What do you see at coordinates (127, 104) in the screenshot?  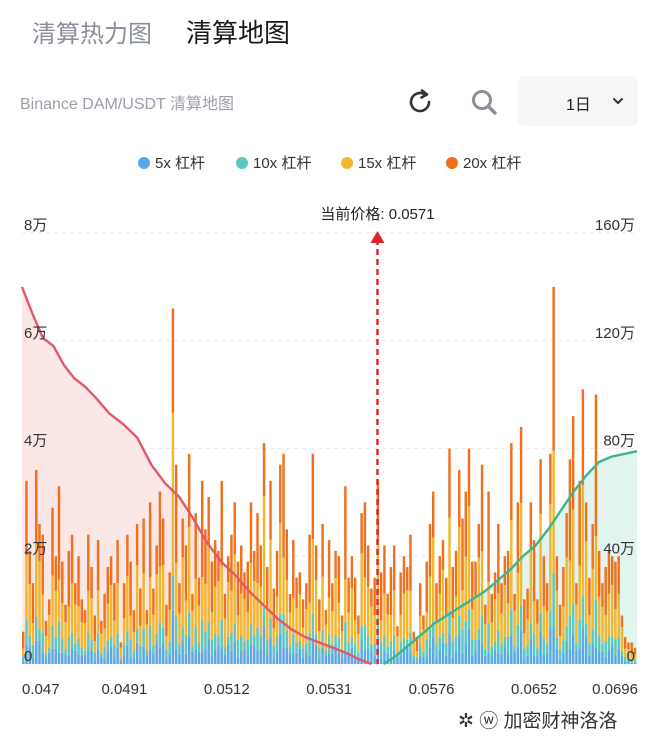 I see `chart-subtitle: Binance DAM/USDT 清算地图` at bounding box center [127, 104].